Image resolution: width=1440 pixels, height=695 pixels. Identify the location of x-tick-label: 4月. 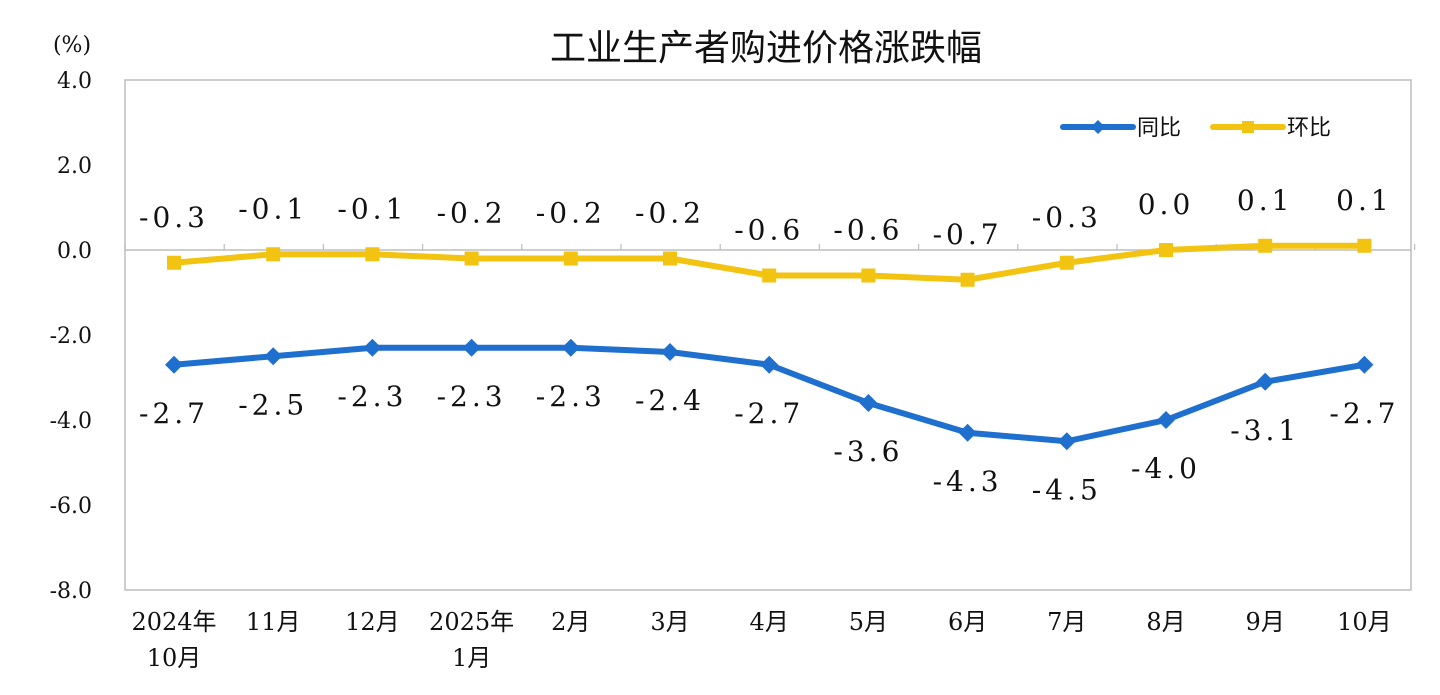
(769, 622).